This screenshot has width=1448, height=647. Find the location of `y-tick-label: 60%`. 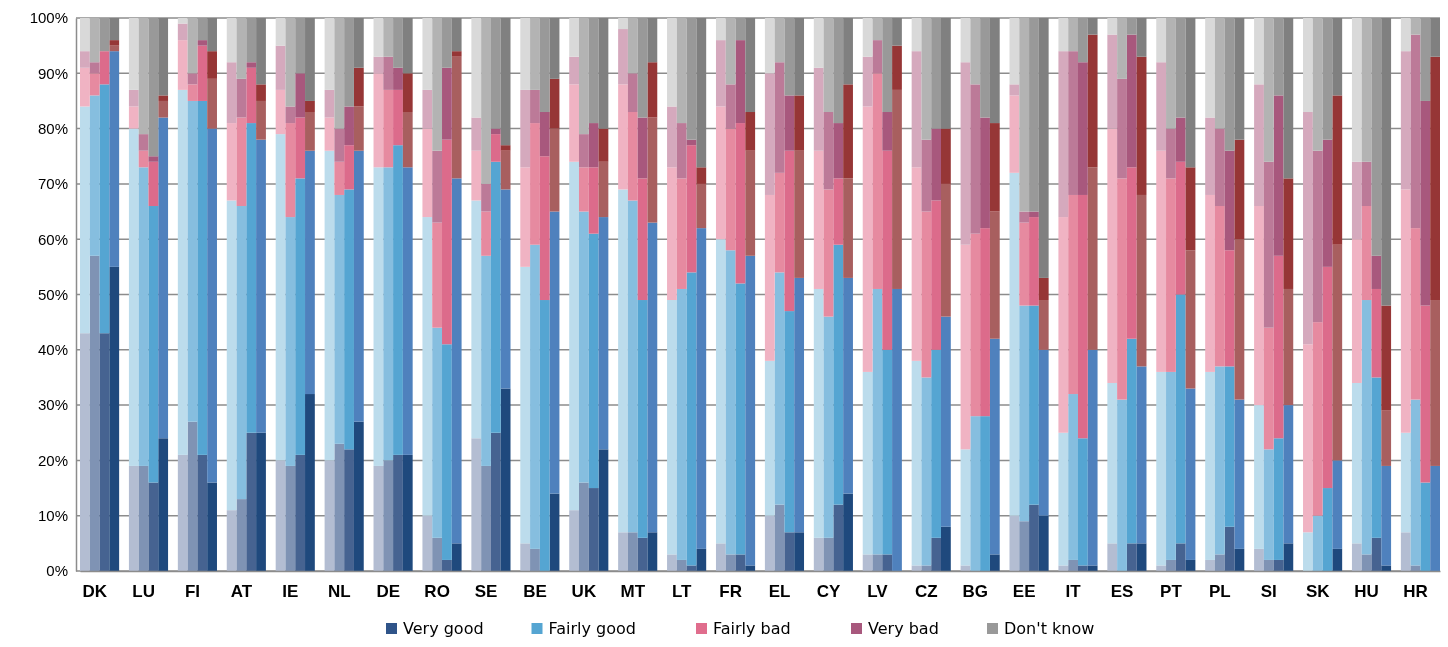

y-tick-label: 60% is located at coordinates (52, 239).